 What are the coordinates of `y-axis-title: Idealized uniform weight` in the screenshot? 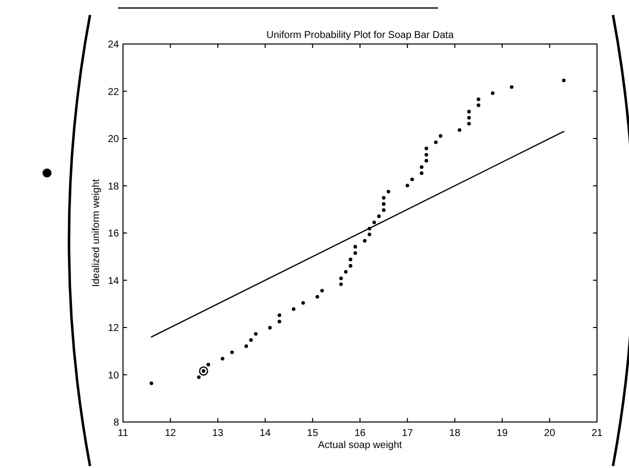 It's located at (96, 232).